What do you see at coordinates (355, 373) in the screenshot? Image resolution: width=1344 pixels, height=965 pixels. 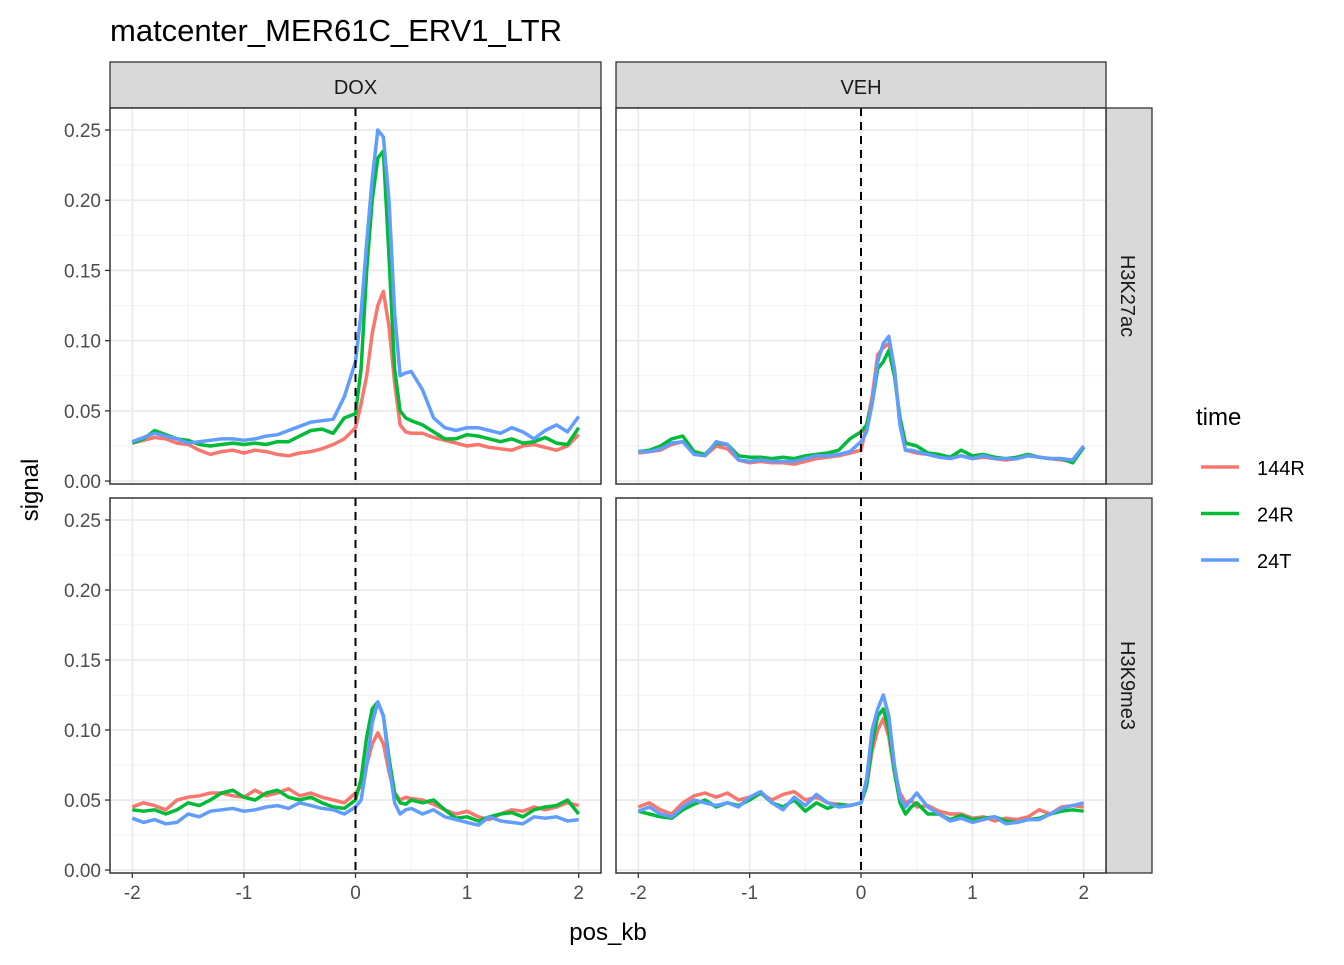 I see `series-line-144r` at bounding box center [355, 373].